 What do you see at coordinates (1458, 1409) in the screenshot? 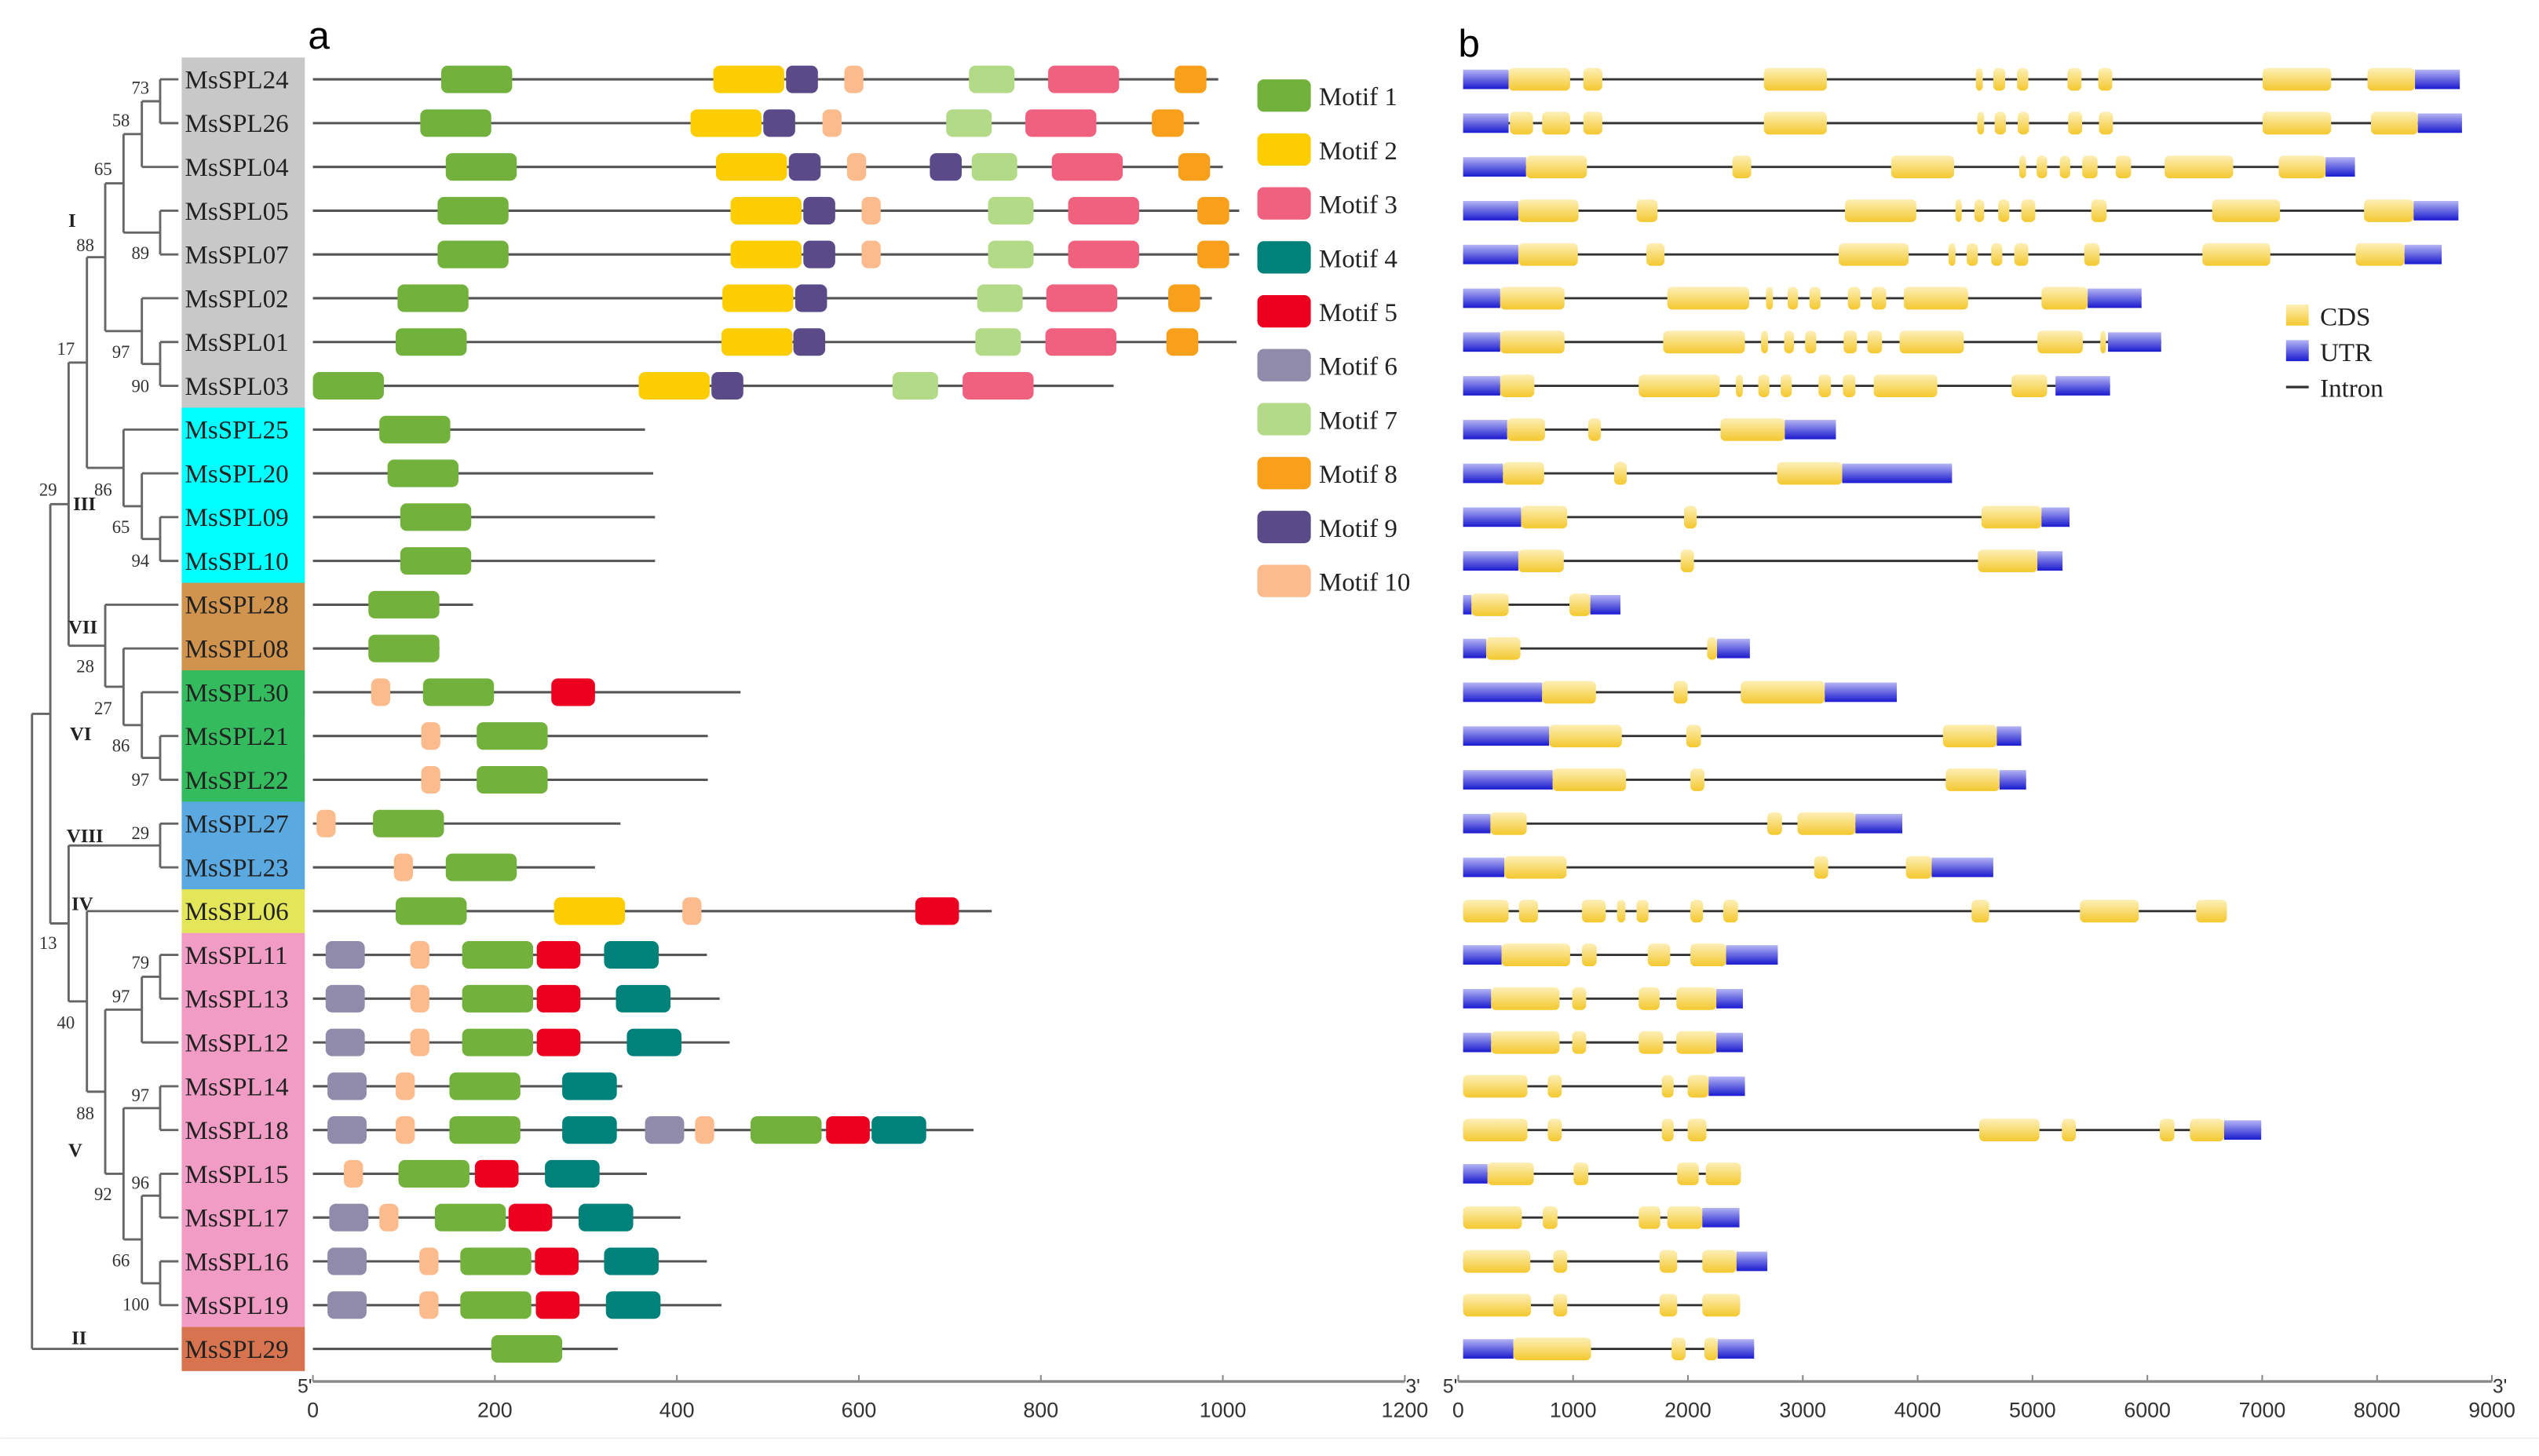
I see `axis-tick-label: 0` at bounding box center [1458, 1409].